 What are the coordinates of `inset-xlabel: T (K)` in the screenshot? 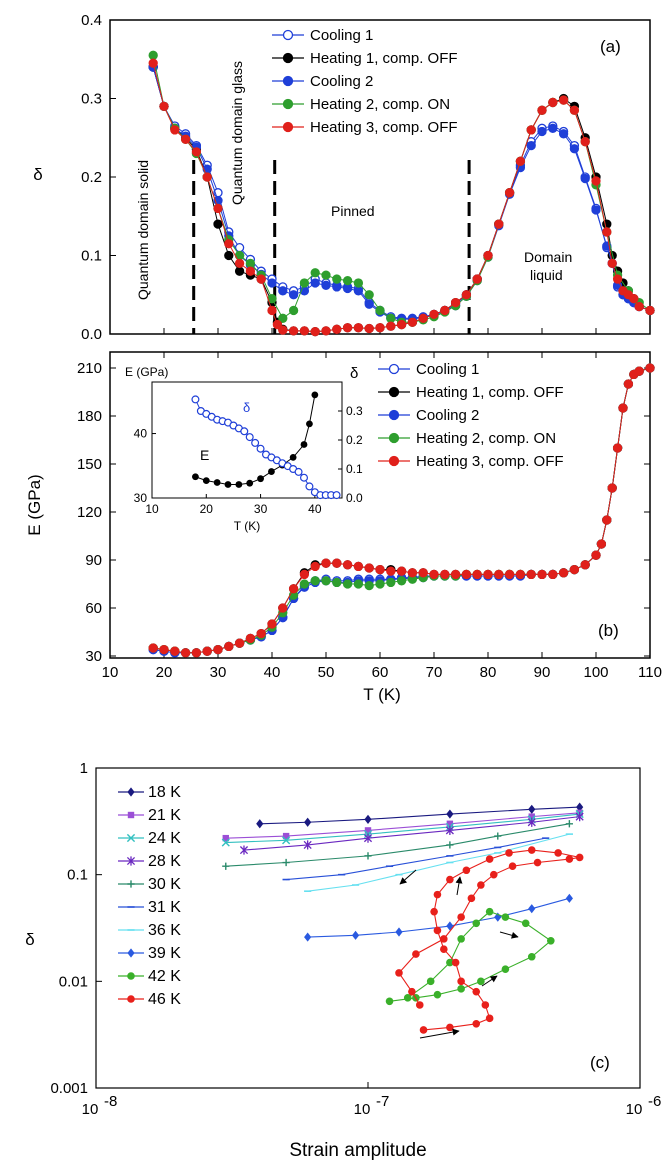 It's located at (247, 526).